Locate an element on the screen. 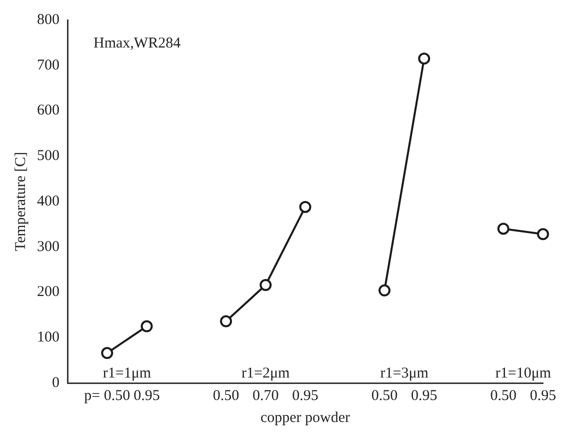 This screenshot has height=435, width=571. x-tick-label: 0.70 is located at coordinates (265, 396).